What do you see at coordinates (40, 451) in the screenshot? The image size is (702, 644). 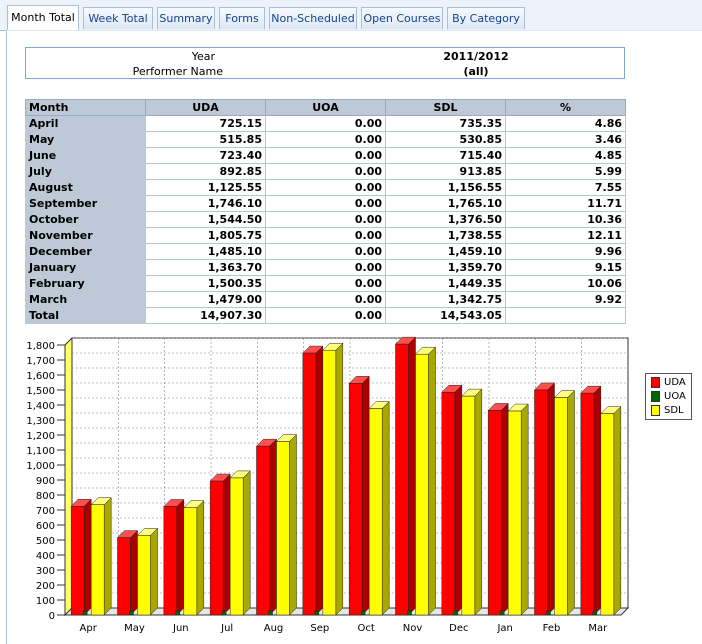 I see `y-tick-label: 1,100` at bounding box center [40, 451].